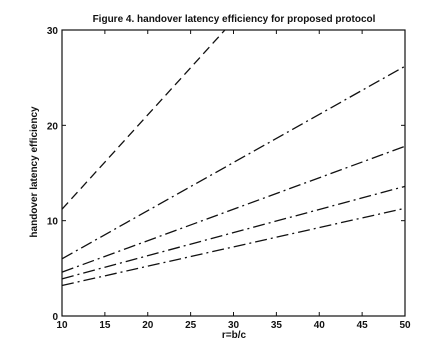 The image size is (445, 349). I want to click on x-tick-label: 40, so click(320, 325).